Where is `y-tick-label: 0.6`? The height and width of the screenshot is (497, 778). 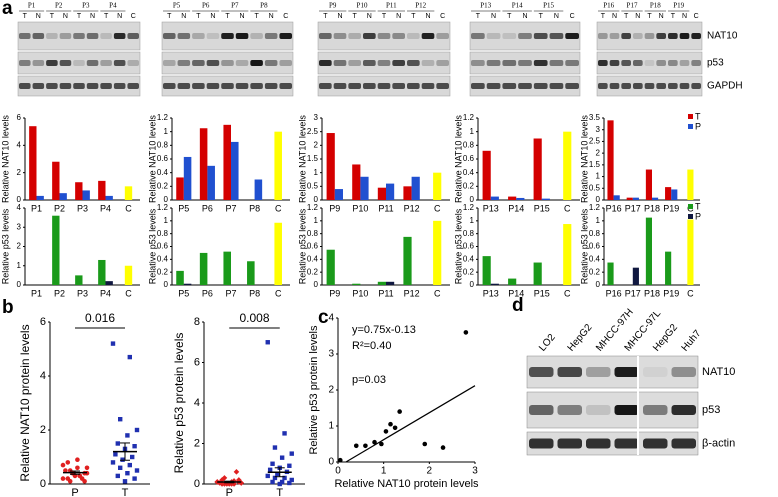 y-tick-label: 0.6 is located at coordinates (163, 158).